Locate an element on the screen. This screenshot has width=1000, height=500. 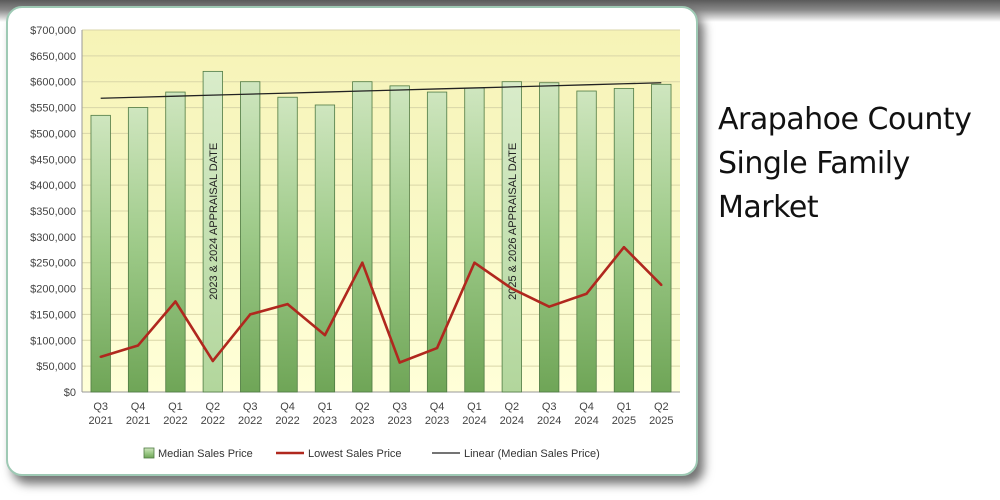
y-tick-label: $500,000 is located at coordinates (53, 134).